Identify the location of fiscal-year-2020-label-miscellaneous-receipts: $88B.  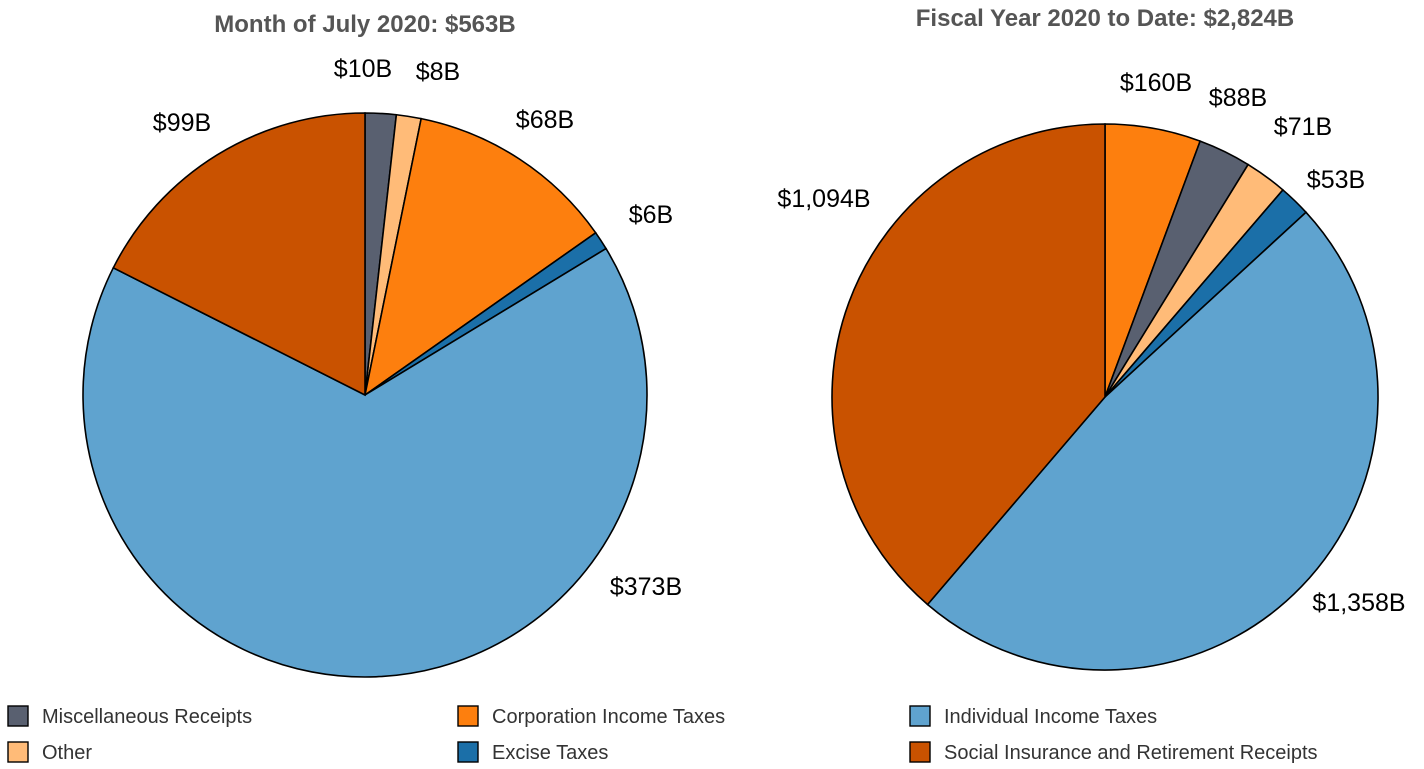
(1238, 98).